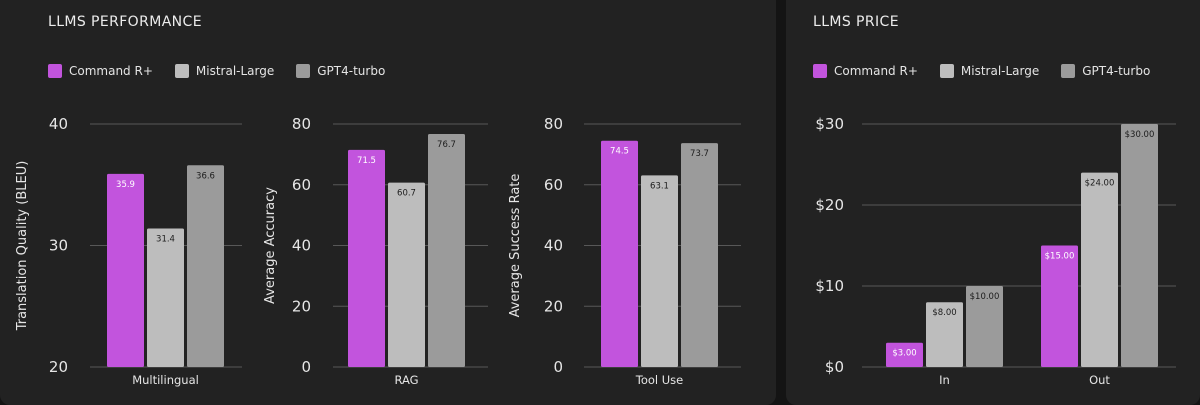  What do you see at coordinates (619, 152) in the screenshot?
I see `data-label: 74.5` at bounding box center [619, 152].